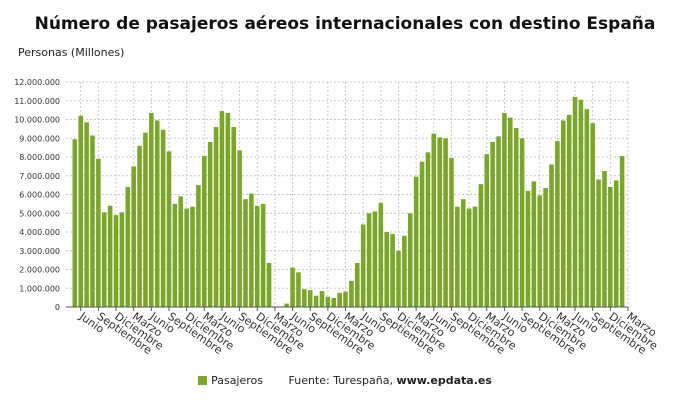 This screenshot has height=405, width=690. Describe the element at coordinates (39, 288) in the screenshot. I see `y-tick-label: 1.000.000` at that location.